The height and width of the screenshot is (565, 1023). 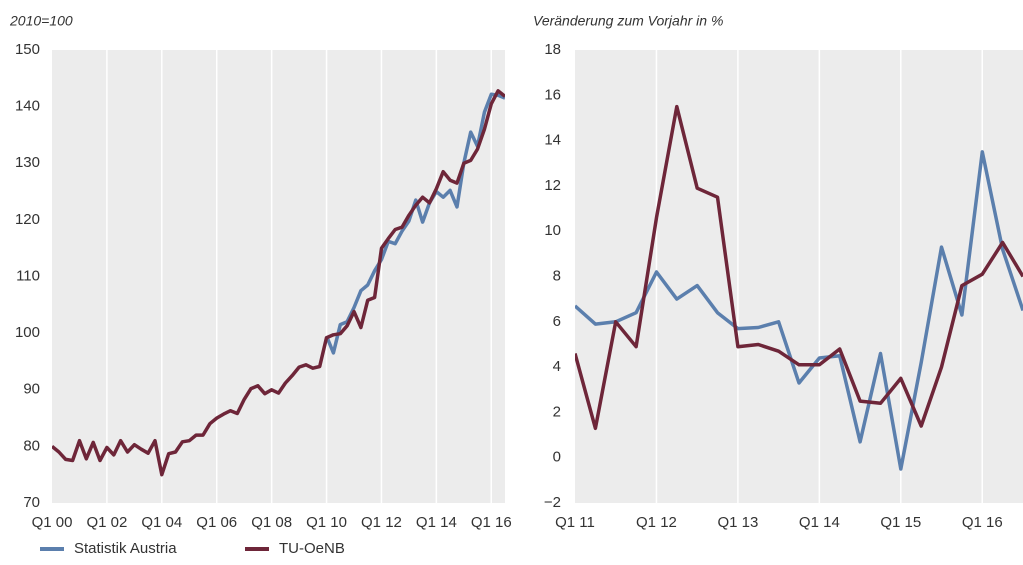 I want to click on x-tick-label: Q1 10, so click(x=326, y=522).